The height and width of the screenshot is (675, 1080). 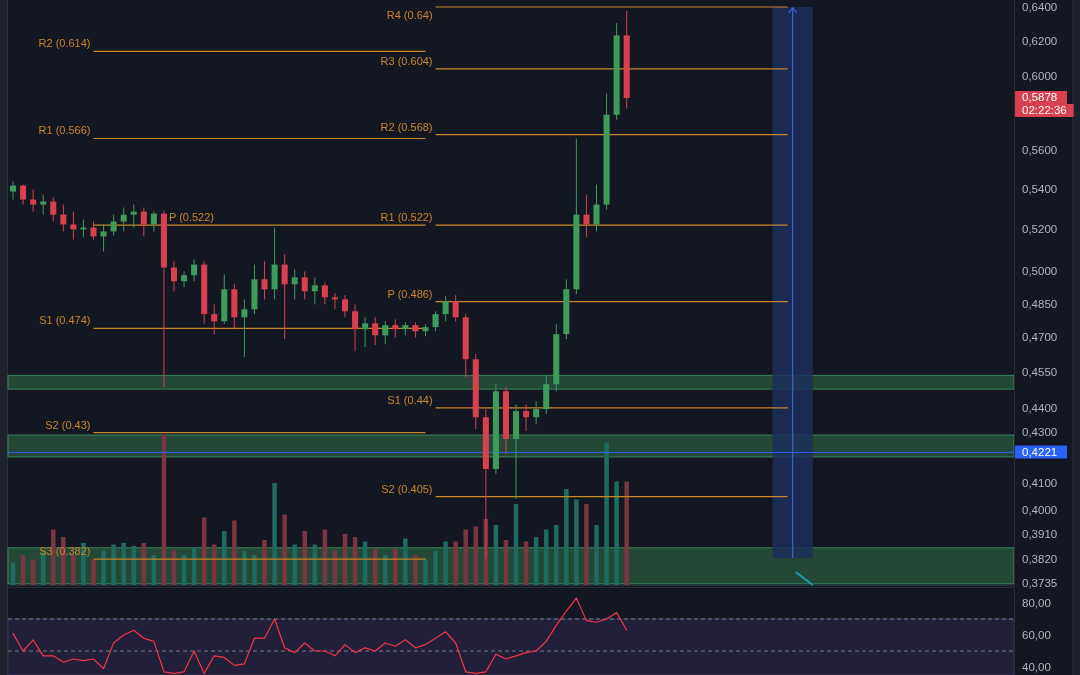 I want to click on y-tick-label: 0,6400, so click(x=1040, y=6).